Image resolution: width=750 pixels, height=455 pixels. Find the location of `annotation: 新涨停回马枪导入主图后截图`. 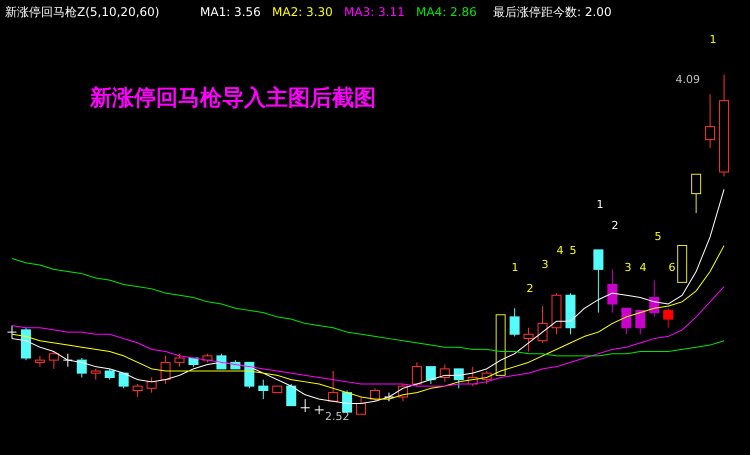

annotation: 新涨停回马枪导入主图后截图 is located at coordinates (232, 98).